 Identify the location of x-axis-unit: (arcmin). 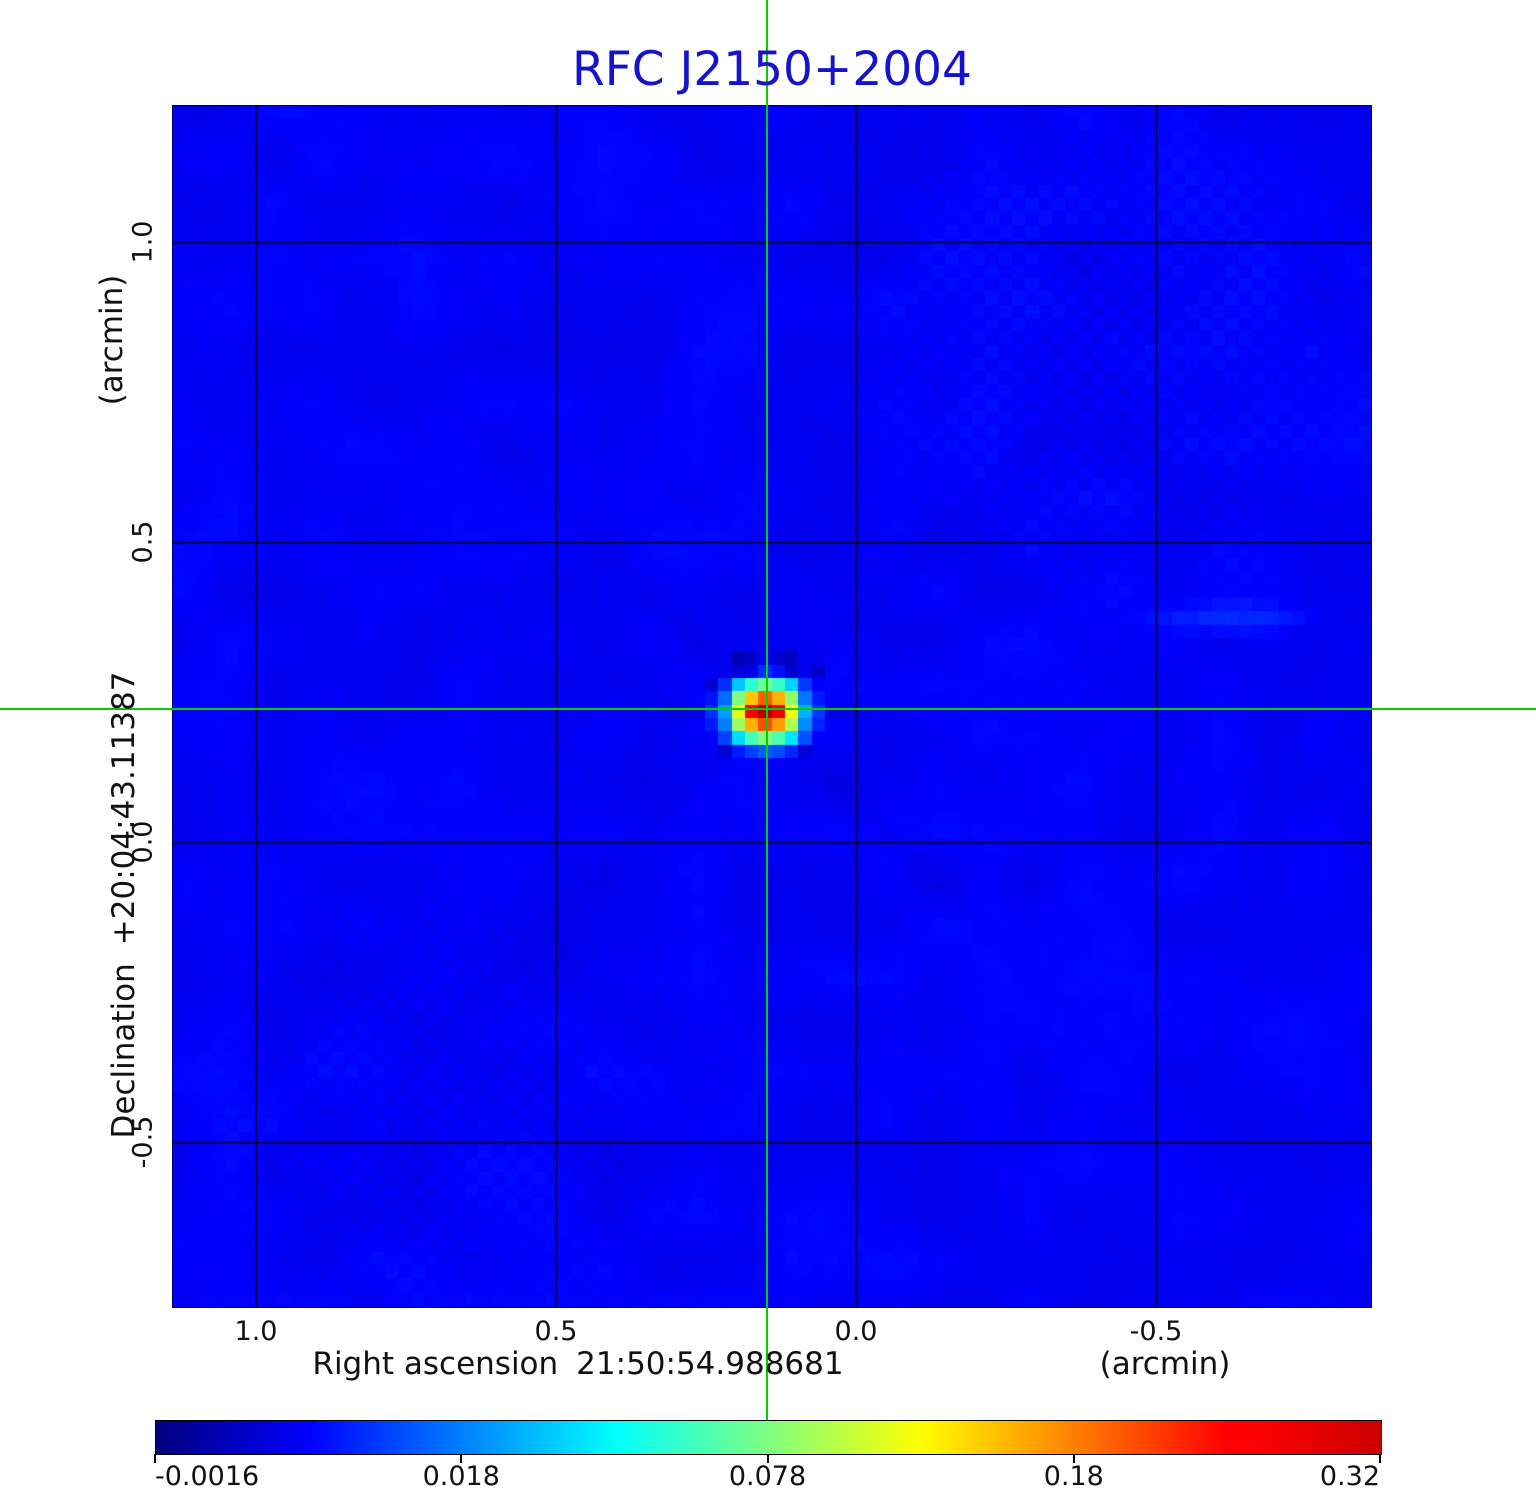
(1165, 1364).